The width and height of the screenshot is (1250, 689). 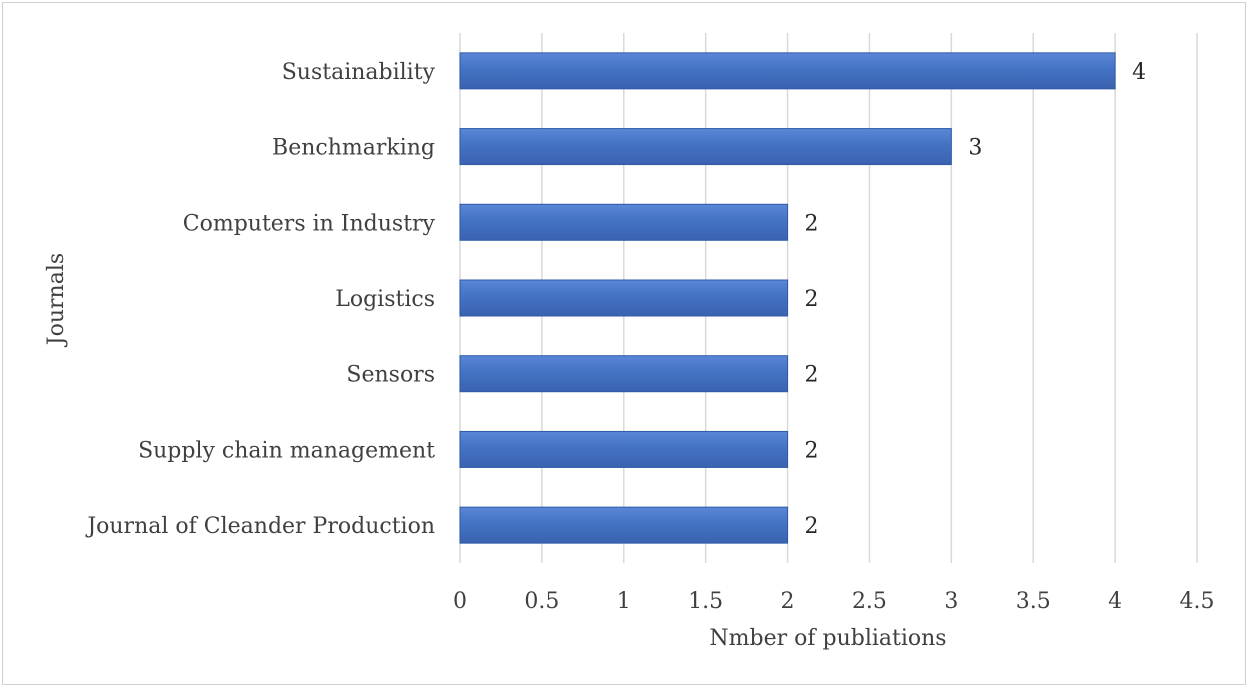 What do you see at coordinates (624, 601) in the screenshot?
I see `x-tick-label: 1` at bounding box center [624, 601].